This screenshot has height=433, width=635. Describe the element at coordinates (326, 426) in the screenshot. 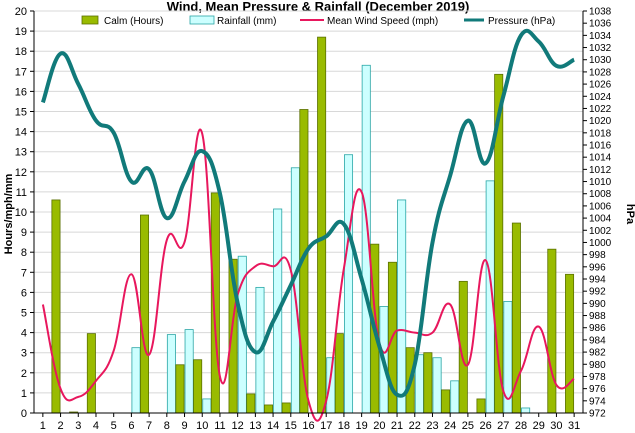

I see `x-tick-label-17: 17` at that location.